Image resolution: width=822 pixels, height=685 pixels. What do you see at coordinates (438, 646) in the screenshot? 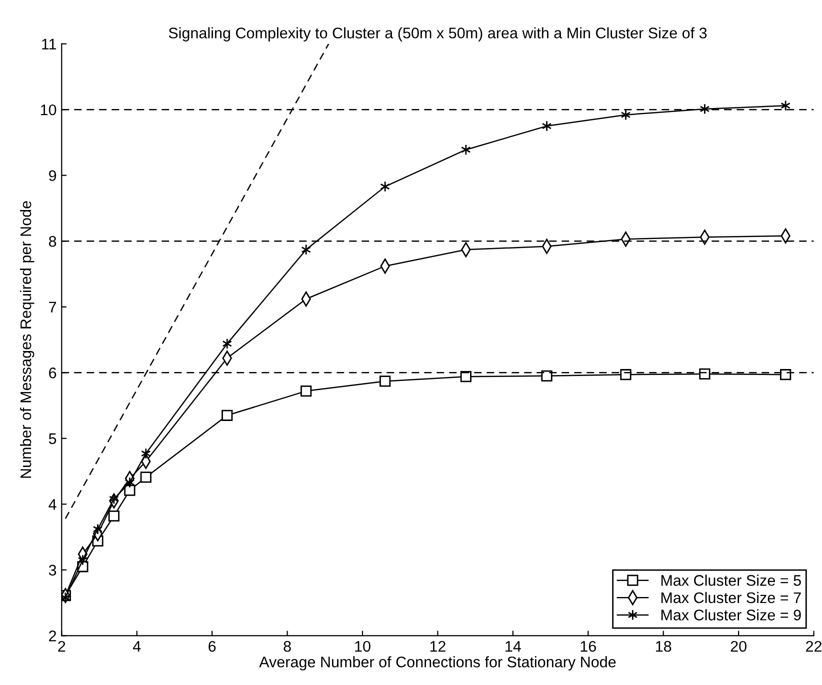
I see `x-tick-label: 12` at bounding box center [438, 646].